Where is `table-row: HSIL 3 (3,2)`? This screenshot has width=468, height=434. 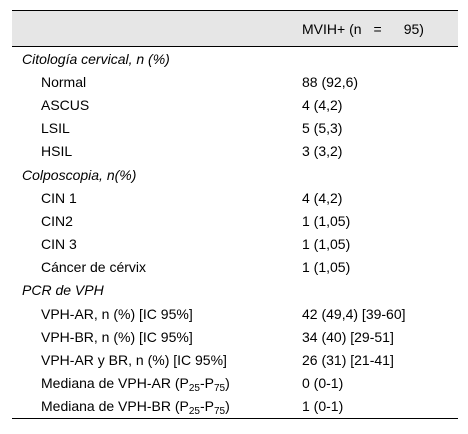
table-row: HSIL 3 (3,2) is located at coordinates (235, 151).